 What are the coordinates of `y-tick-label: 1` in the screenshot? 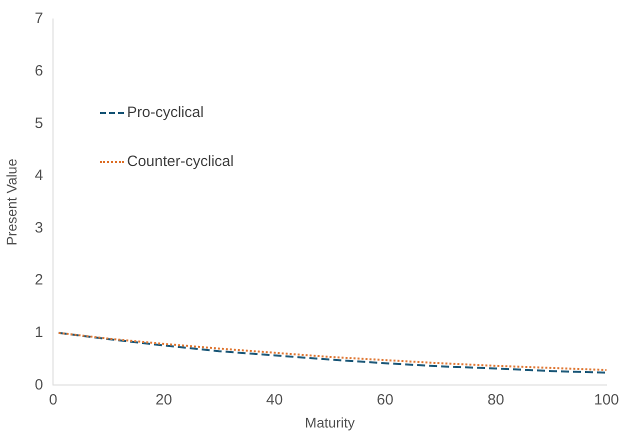 It's located at (39, 333).